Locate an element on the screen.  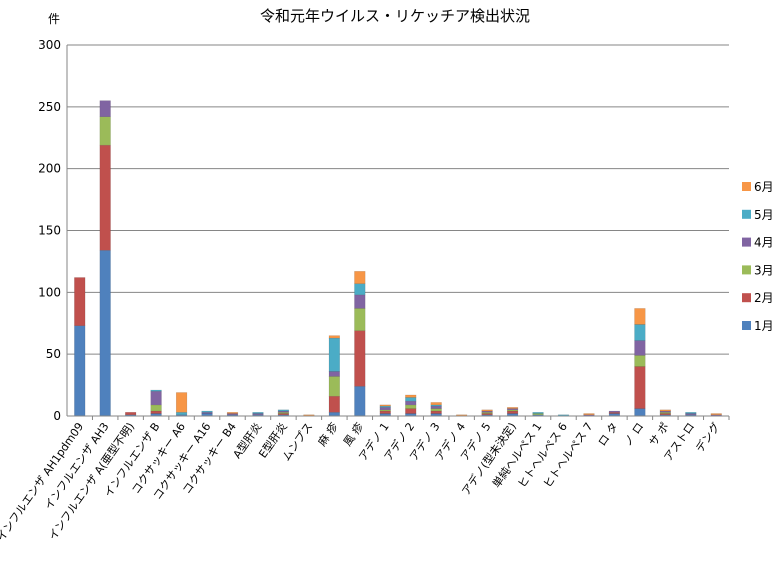
legend-label: 4月 is located at coordinates (764, 243).